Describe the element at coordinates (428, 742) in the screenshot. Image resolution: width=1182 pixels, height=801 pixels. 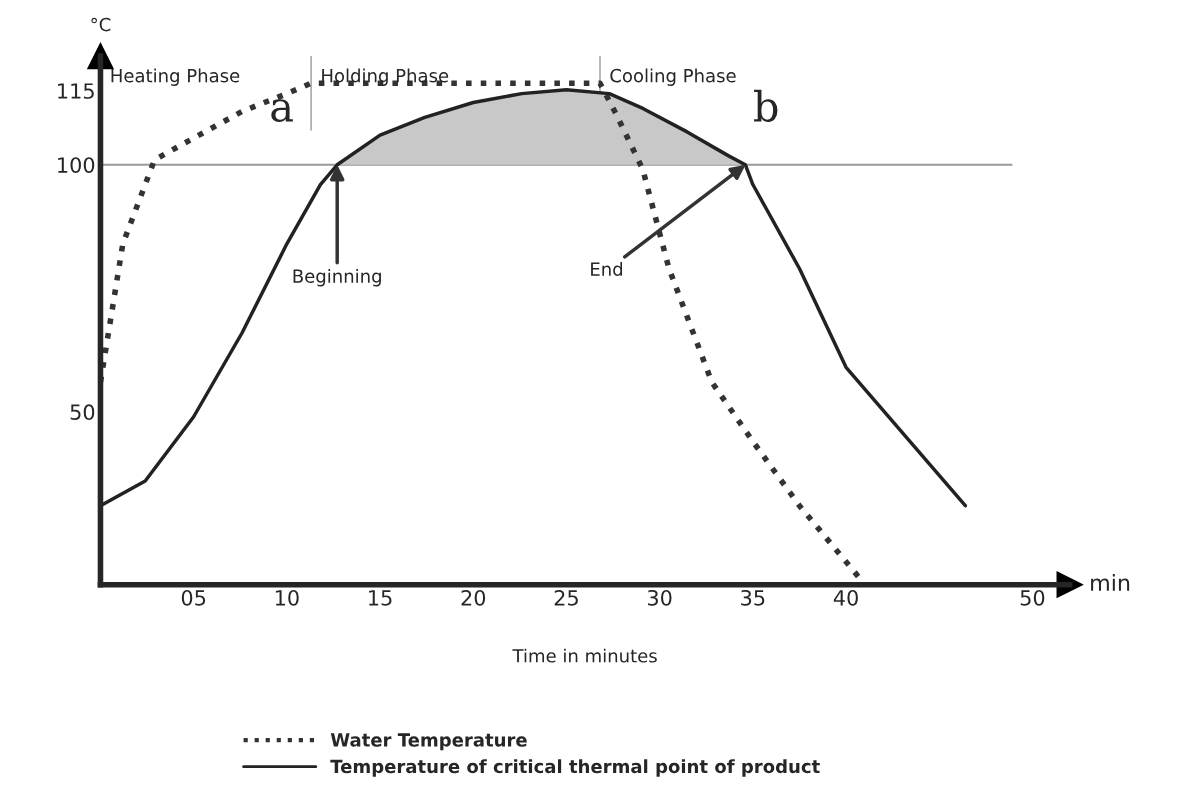
I see `legend-label: Water Temperature` at that location.